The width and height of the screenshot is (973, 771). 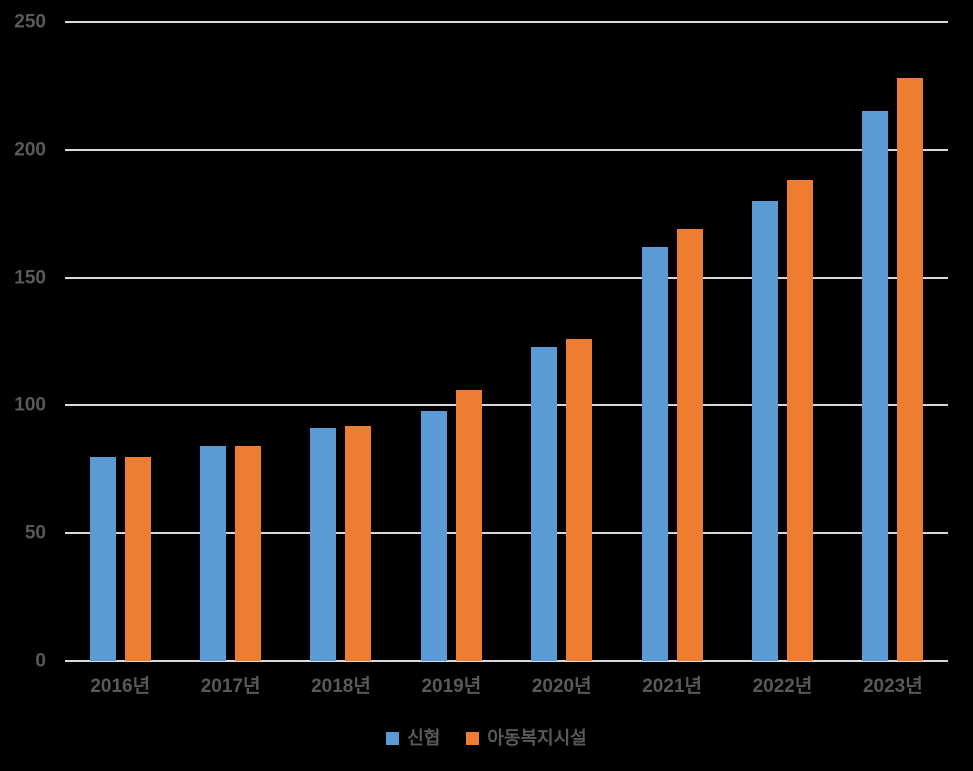 I want to click on bar-adong-bokji-siseol-2019, so click(x=468, y=525).